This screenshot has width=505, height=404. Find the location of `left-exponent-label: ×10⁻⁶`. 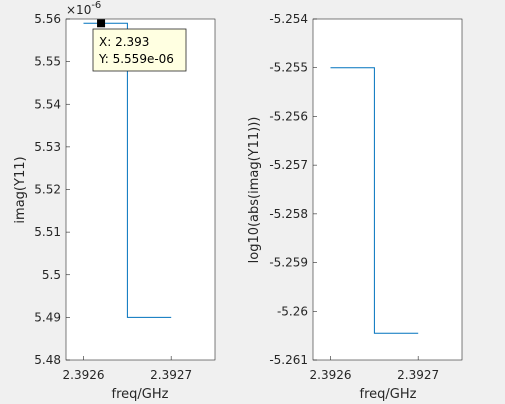

left-exponent-label: ×10⁻⁶ is located at coordinates (83, 8).